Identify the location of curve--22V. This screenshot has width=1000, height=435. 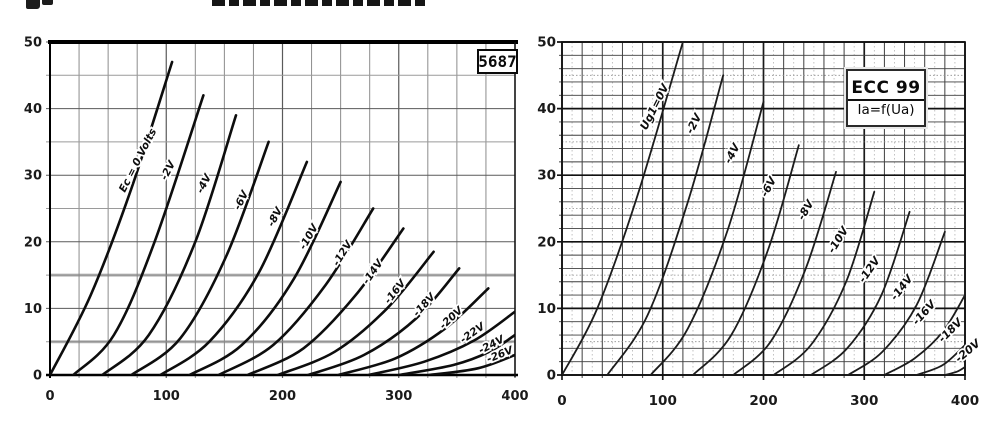
(441, 342).